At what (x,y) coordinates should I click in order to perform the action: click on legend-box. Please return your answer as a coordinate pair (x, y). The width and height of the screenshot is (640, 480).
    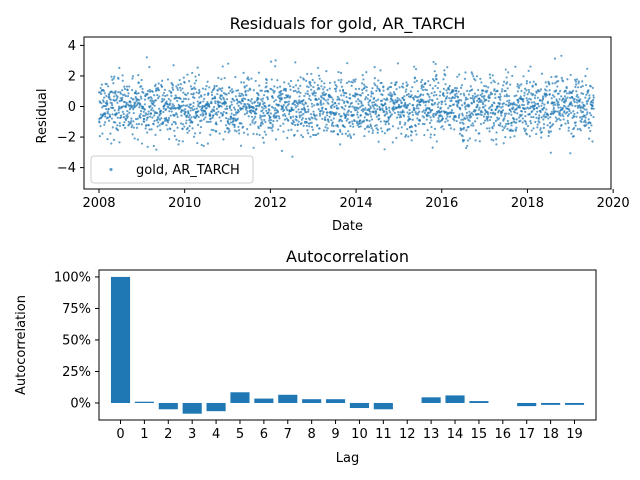
    Looking at the image, I should click on (172, 169).